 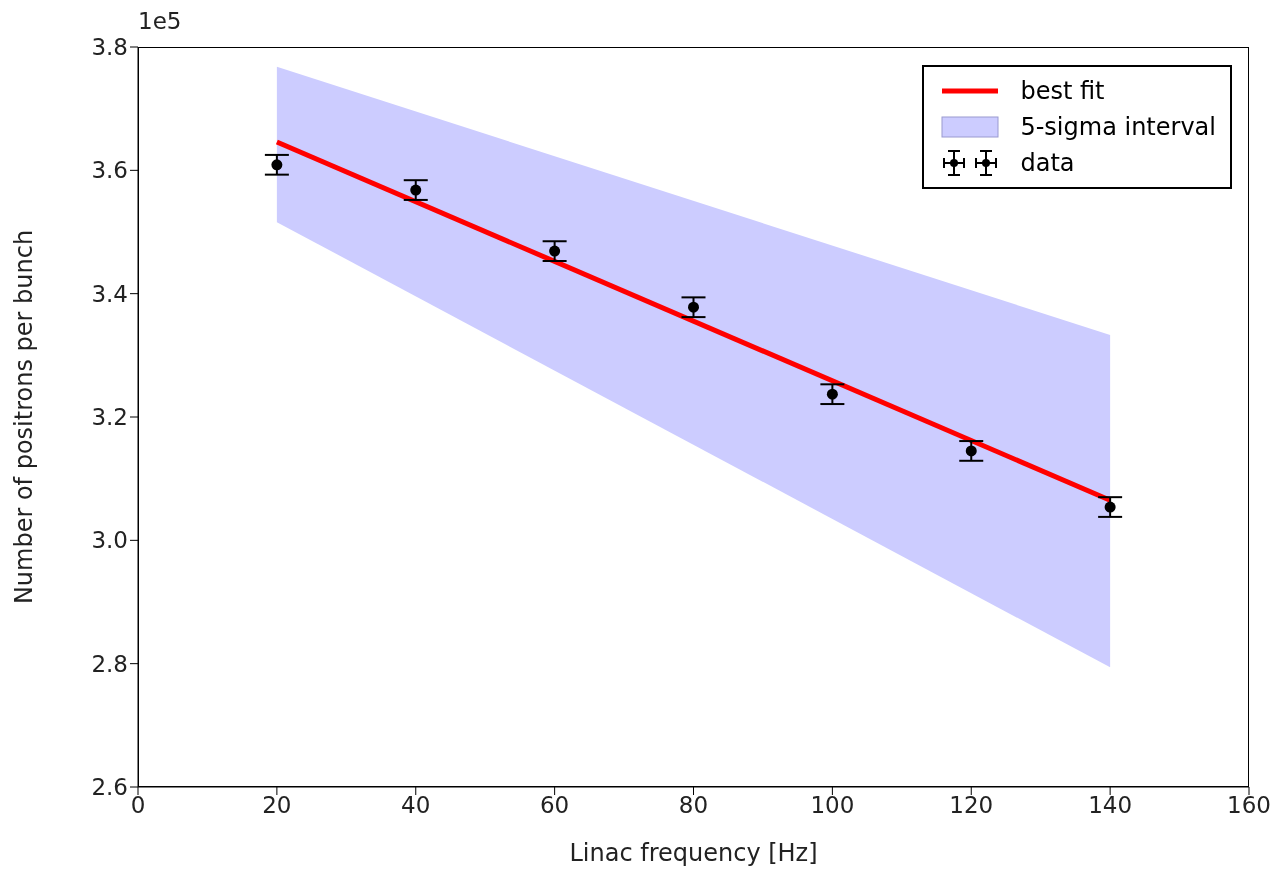 I want to click on y-tick-label: 3.8, so click(x=109, y=47).